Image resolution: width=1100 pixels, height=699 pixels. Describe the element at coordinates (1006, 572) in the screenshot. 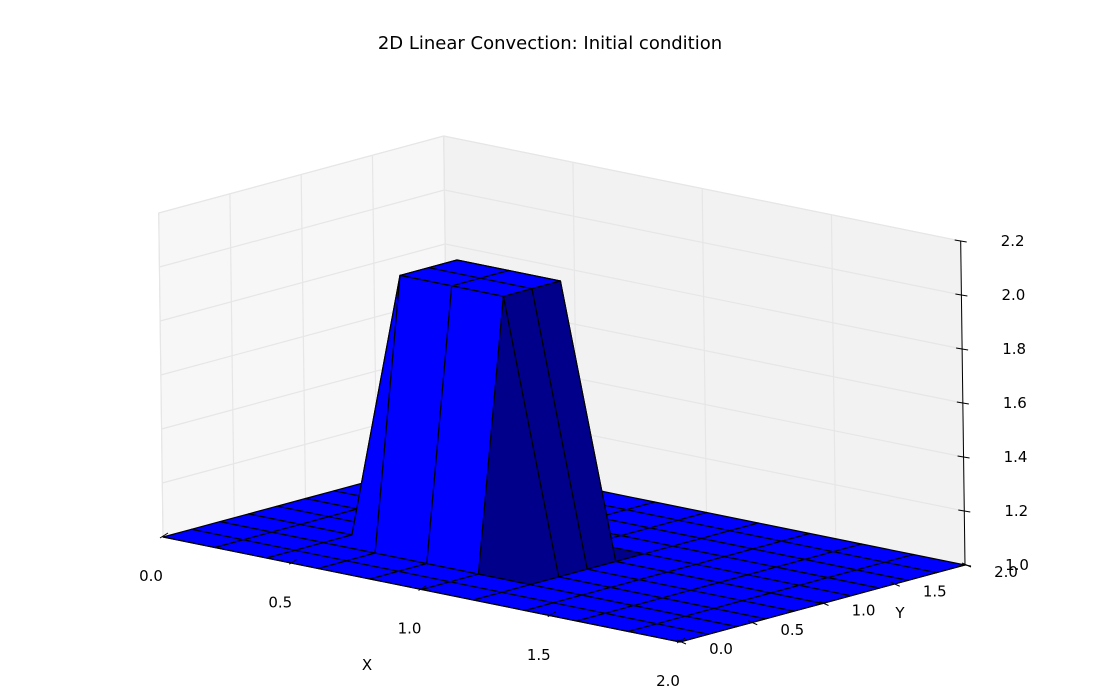

I see `y-tick-label-4: 2.0` at that location.